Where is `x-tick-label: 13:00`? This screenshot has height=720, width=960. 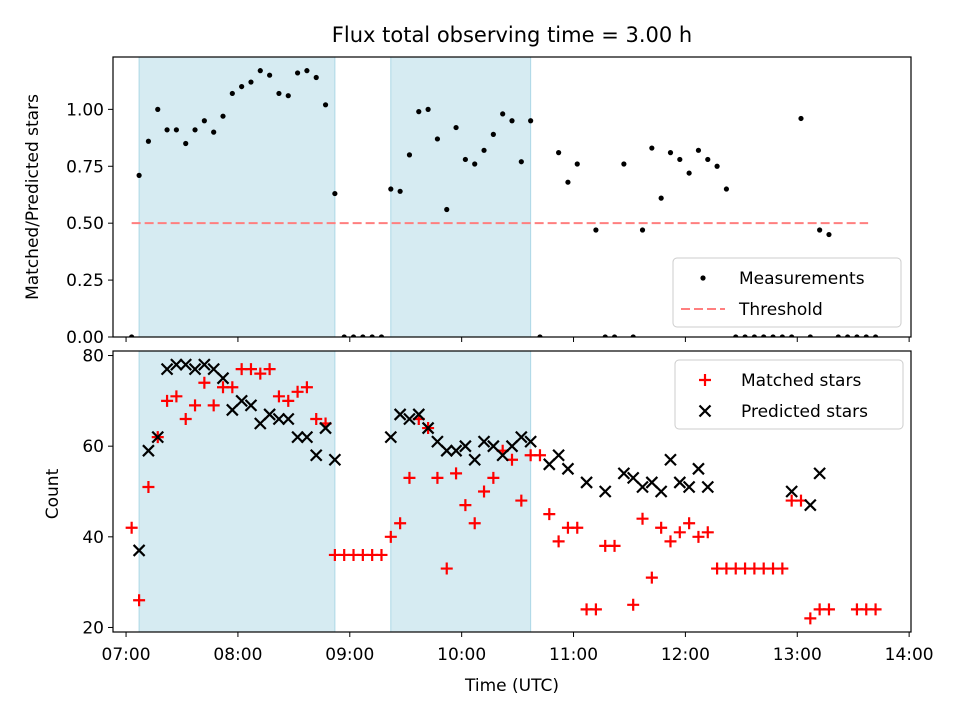
x-tick-label: 13:00 is located at coordinates (797, 655).